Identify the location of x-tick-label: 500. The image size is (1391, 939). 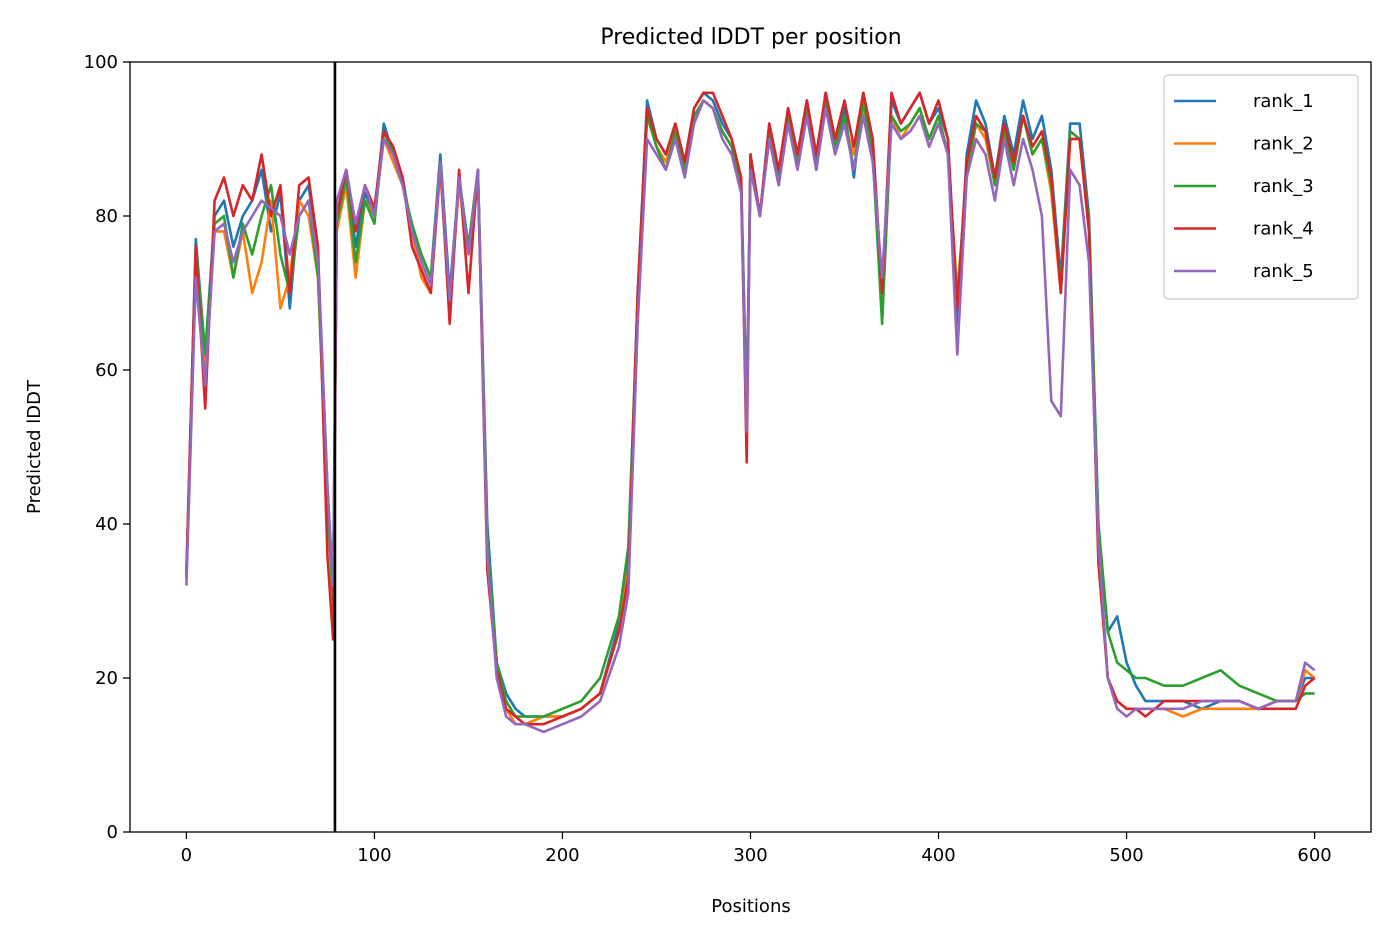
(1126, 855).